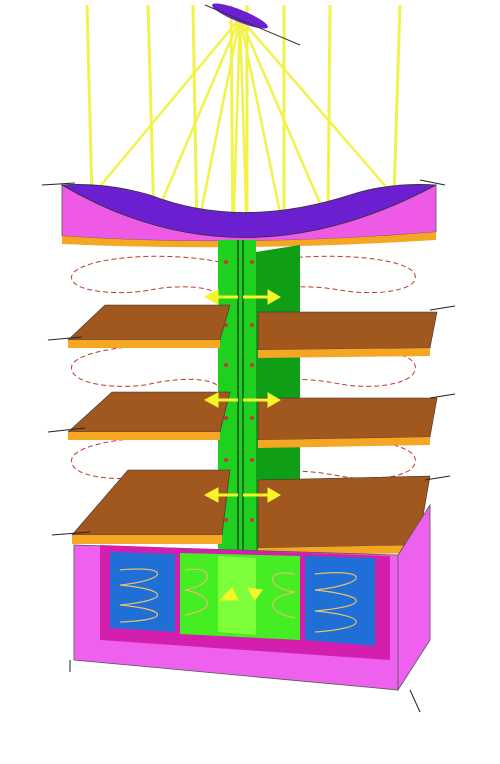 The image size is (500, 764). I want to click on floor-middle, so click(252, 419).